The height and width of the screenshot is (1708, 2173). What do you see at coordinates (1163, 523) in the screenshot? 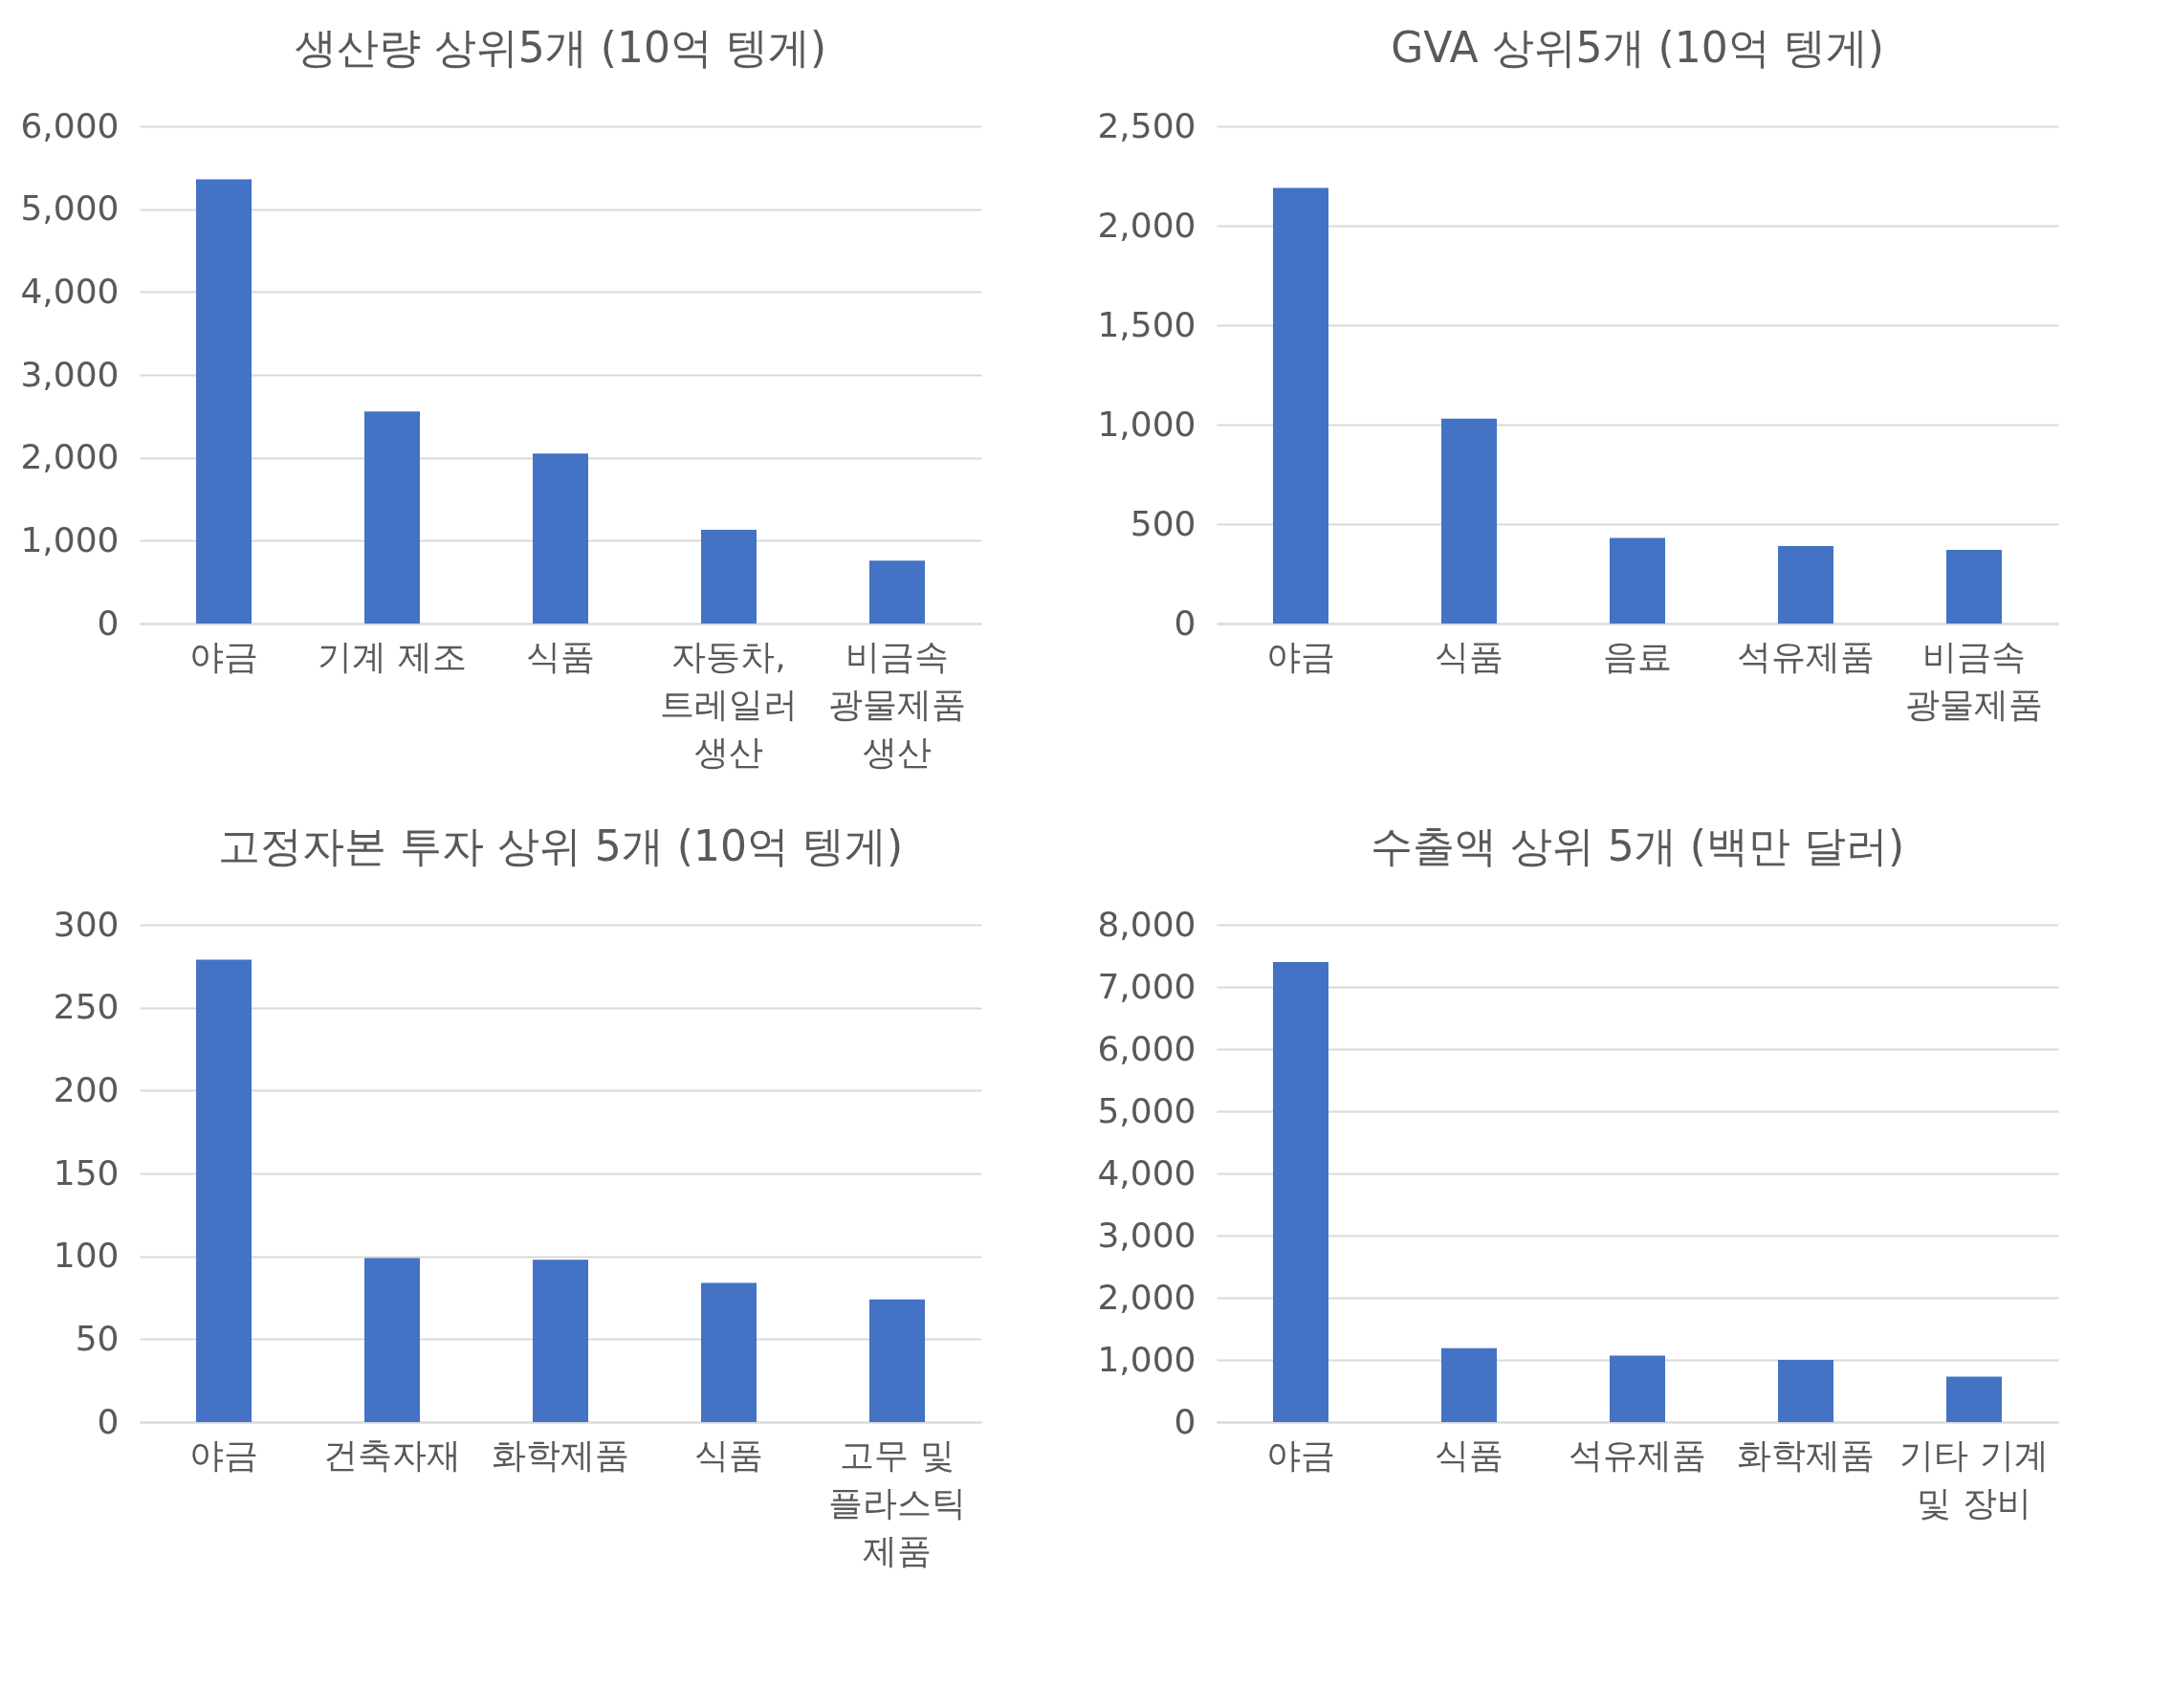
I see `y-tick-label: 500` at bounding box center [1163, 523].